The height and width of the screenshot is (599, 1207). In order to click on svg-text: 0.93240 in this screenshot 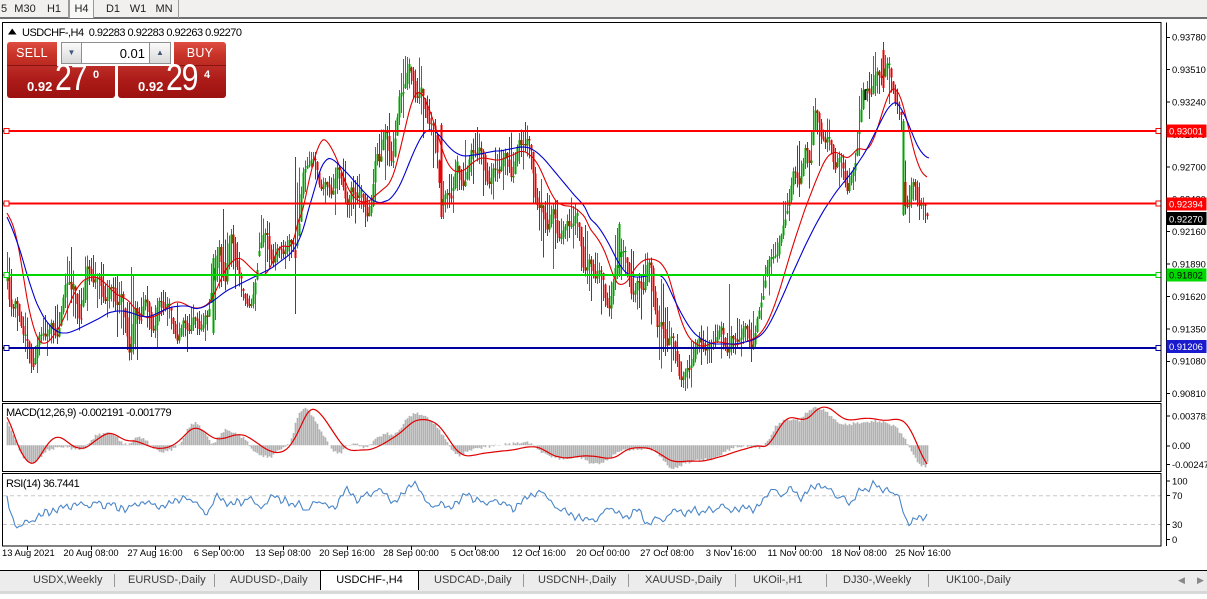, I will do `click(1189, 102)`.